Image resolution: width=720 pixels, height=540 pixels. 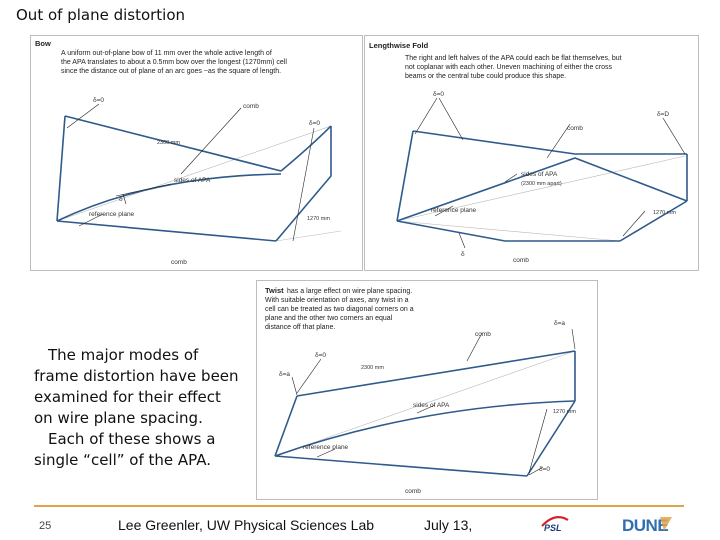 I want to click on bow-label-length: 2300 mm, so click(x=168, y=143).